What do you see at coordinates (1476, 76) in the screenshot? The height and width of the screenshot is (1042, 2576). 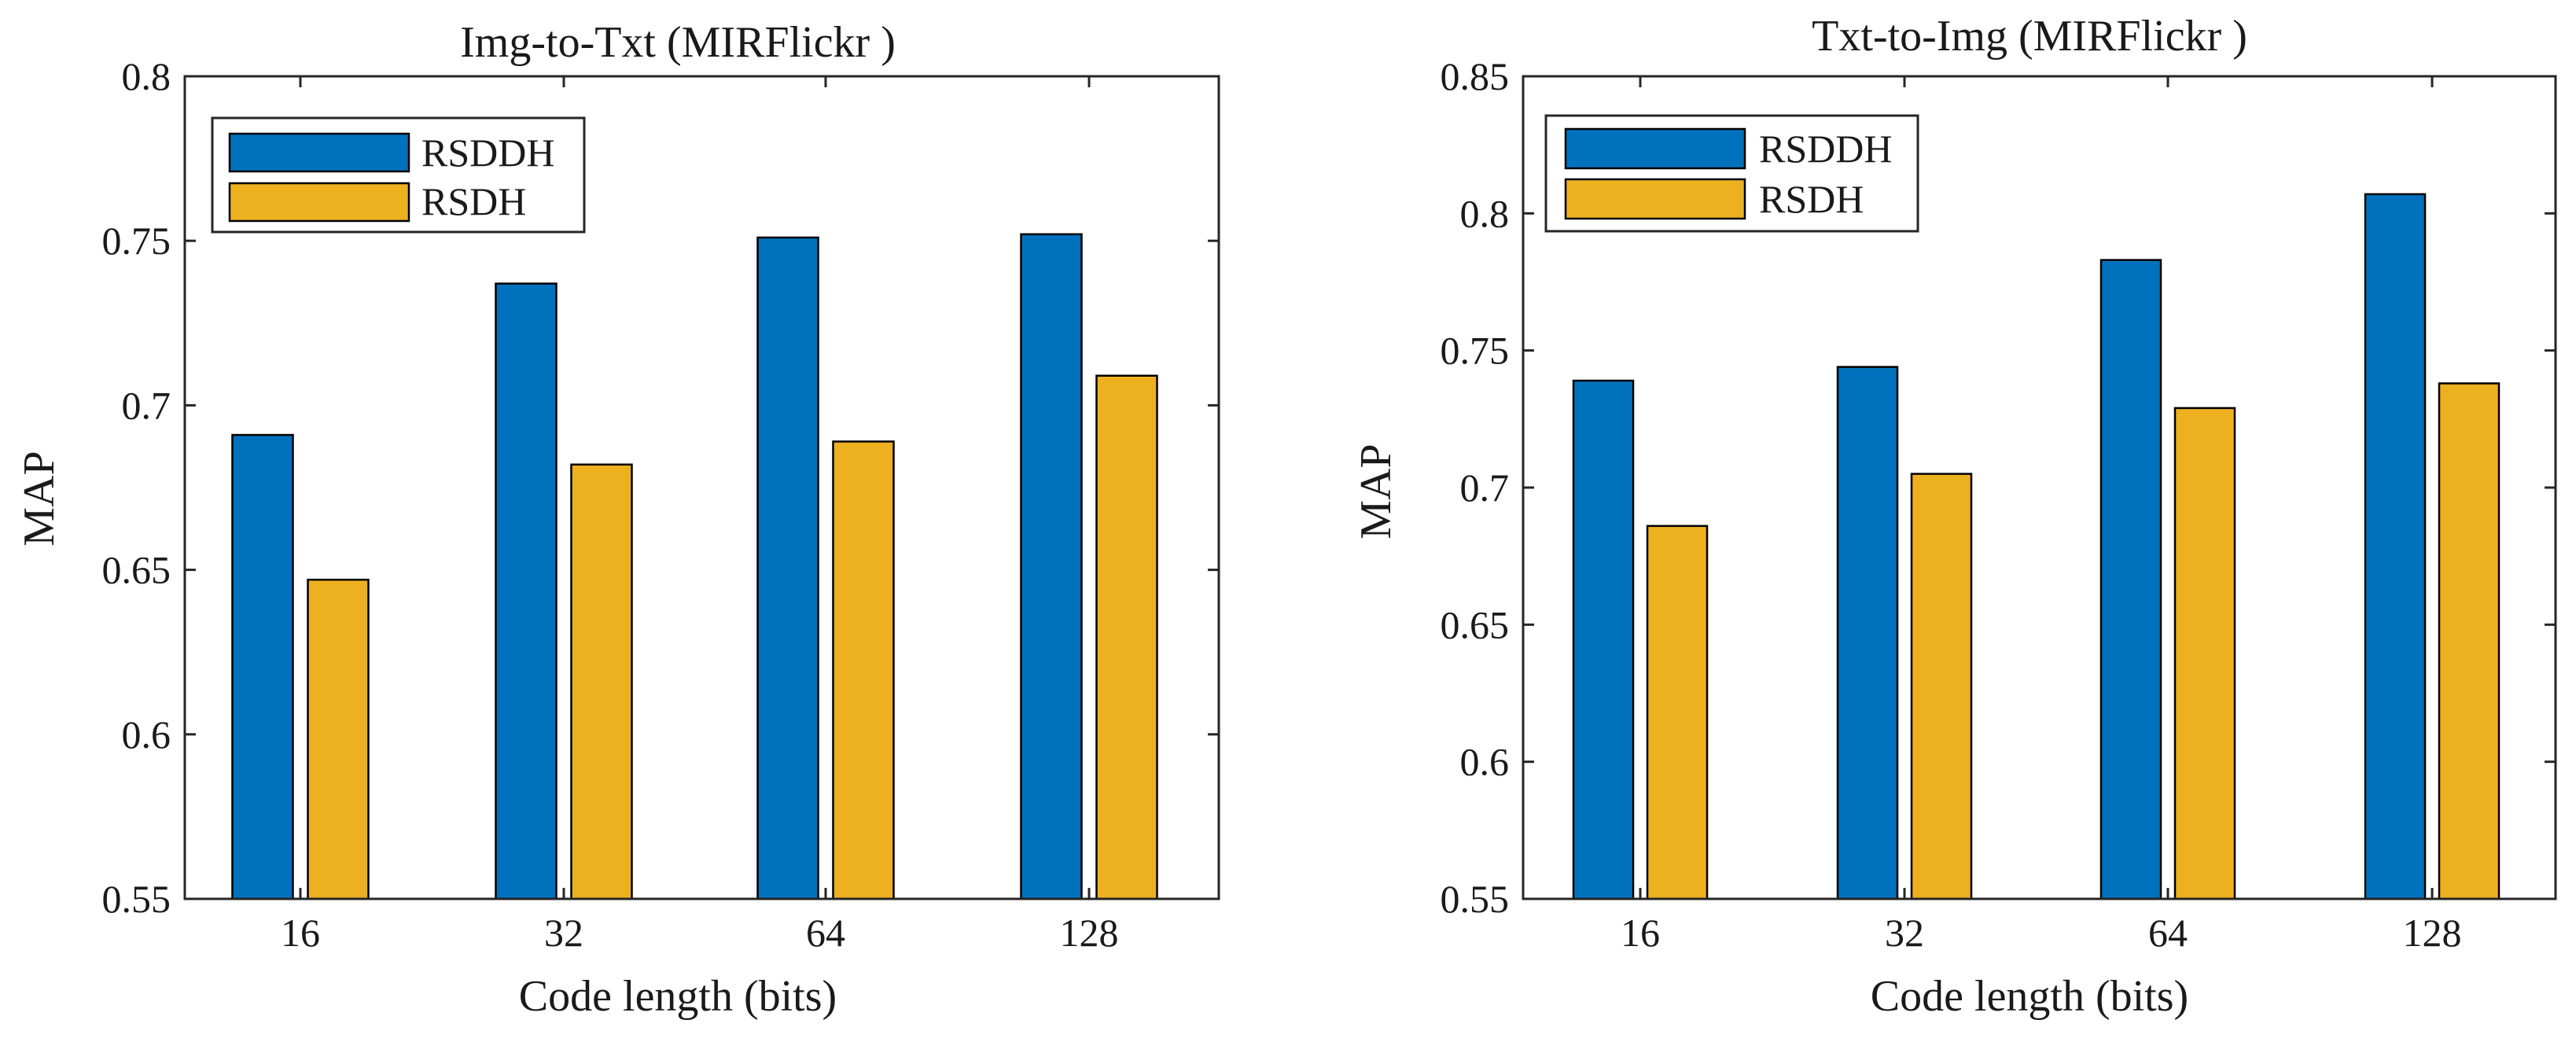 I see `y-tick-label: 0.85` at bounding box center [1476, 76].